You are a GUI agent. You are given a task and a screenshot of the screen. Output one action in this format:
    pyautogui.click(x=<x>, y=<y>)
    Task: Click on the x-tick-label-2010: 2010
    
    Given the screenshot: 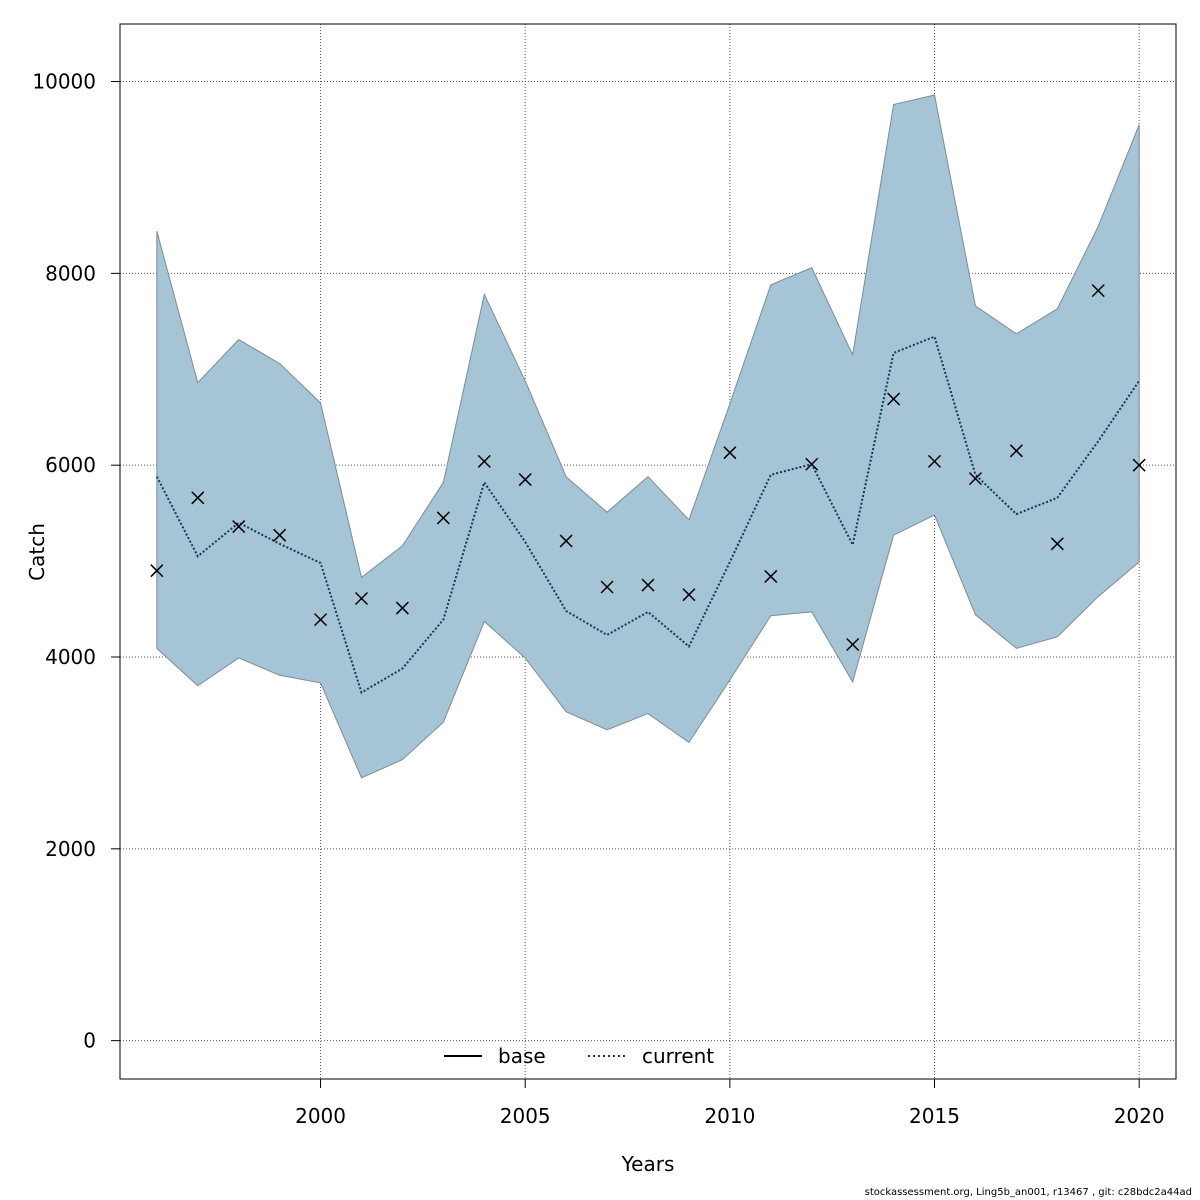 What is the action you would take?
    pyautogui.click(x=729, y=1116)
    